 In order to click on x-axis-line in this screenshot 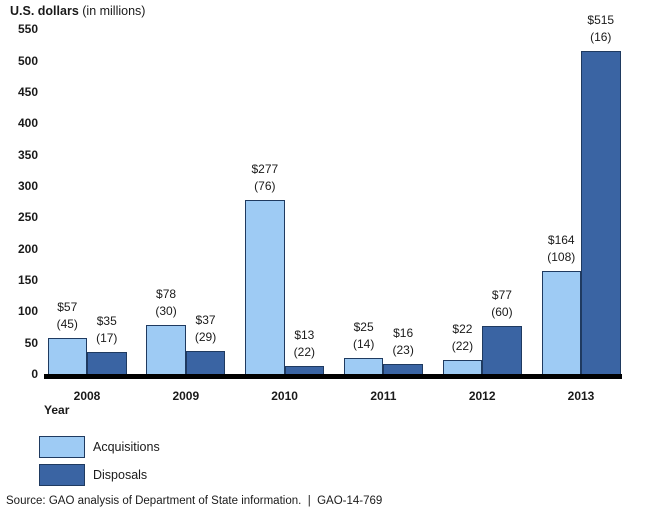, I will do `click(333, 376)`.